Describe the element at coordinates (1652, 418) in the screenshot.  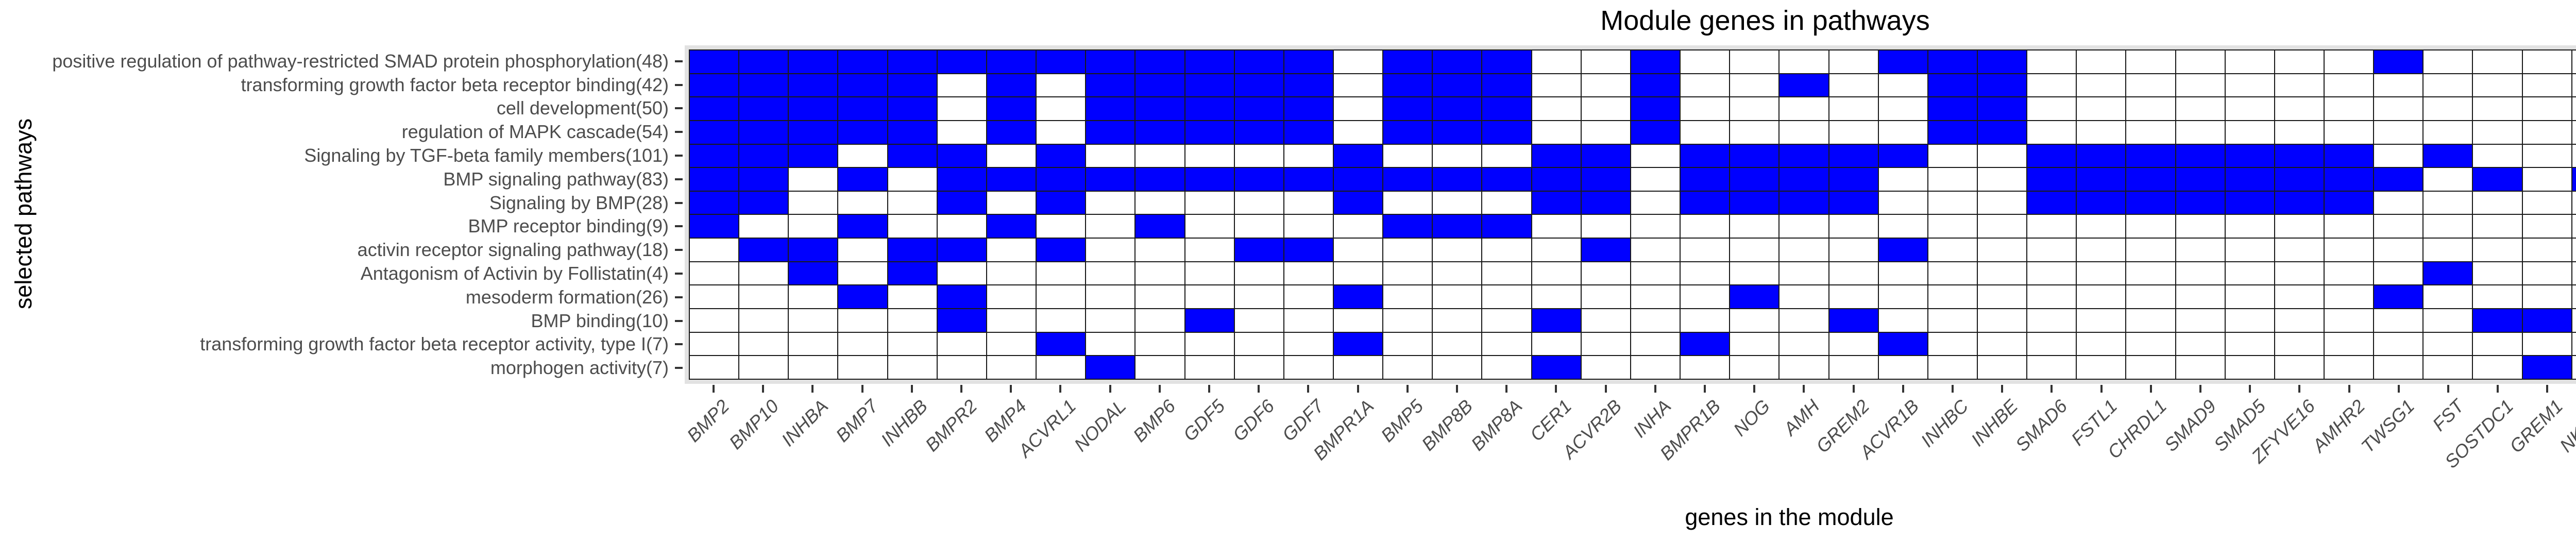
I see `gene-label: INHA` at that location.